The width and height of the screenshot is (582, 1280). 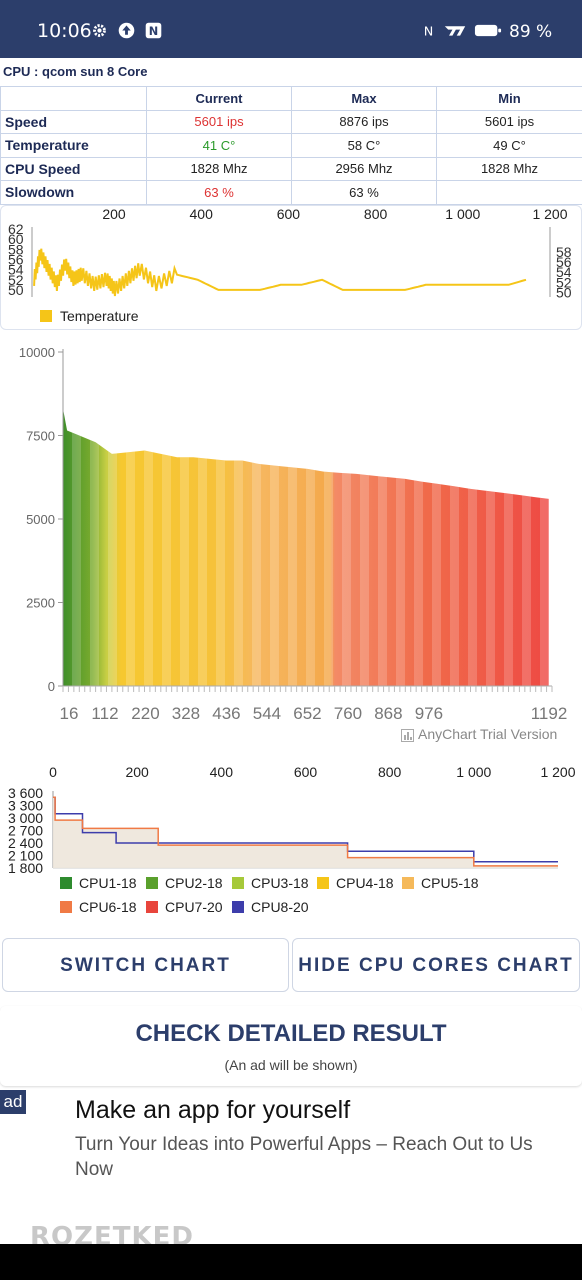 What do you see at coordinates (40, 436) in the screenshot?
I see `speed-y-tick: 7500` at bounding box center [40, 436].